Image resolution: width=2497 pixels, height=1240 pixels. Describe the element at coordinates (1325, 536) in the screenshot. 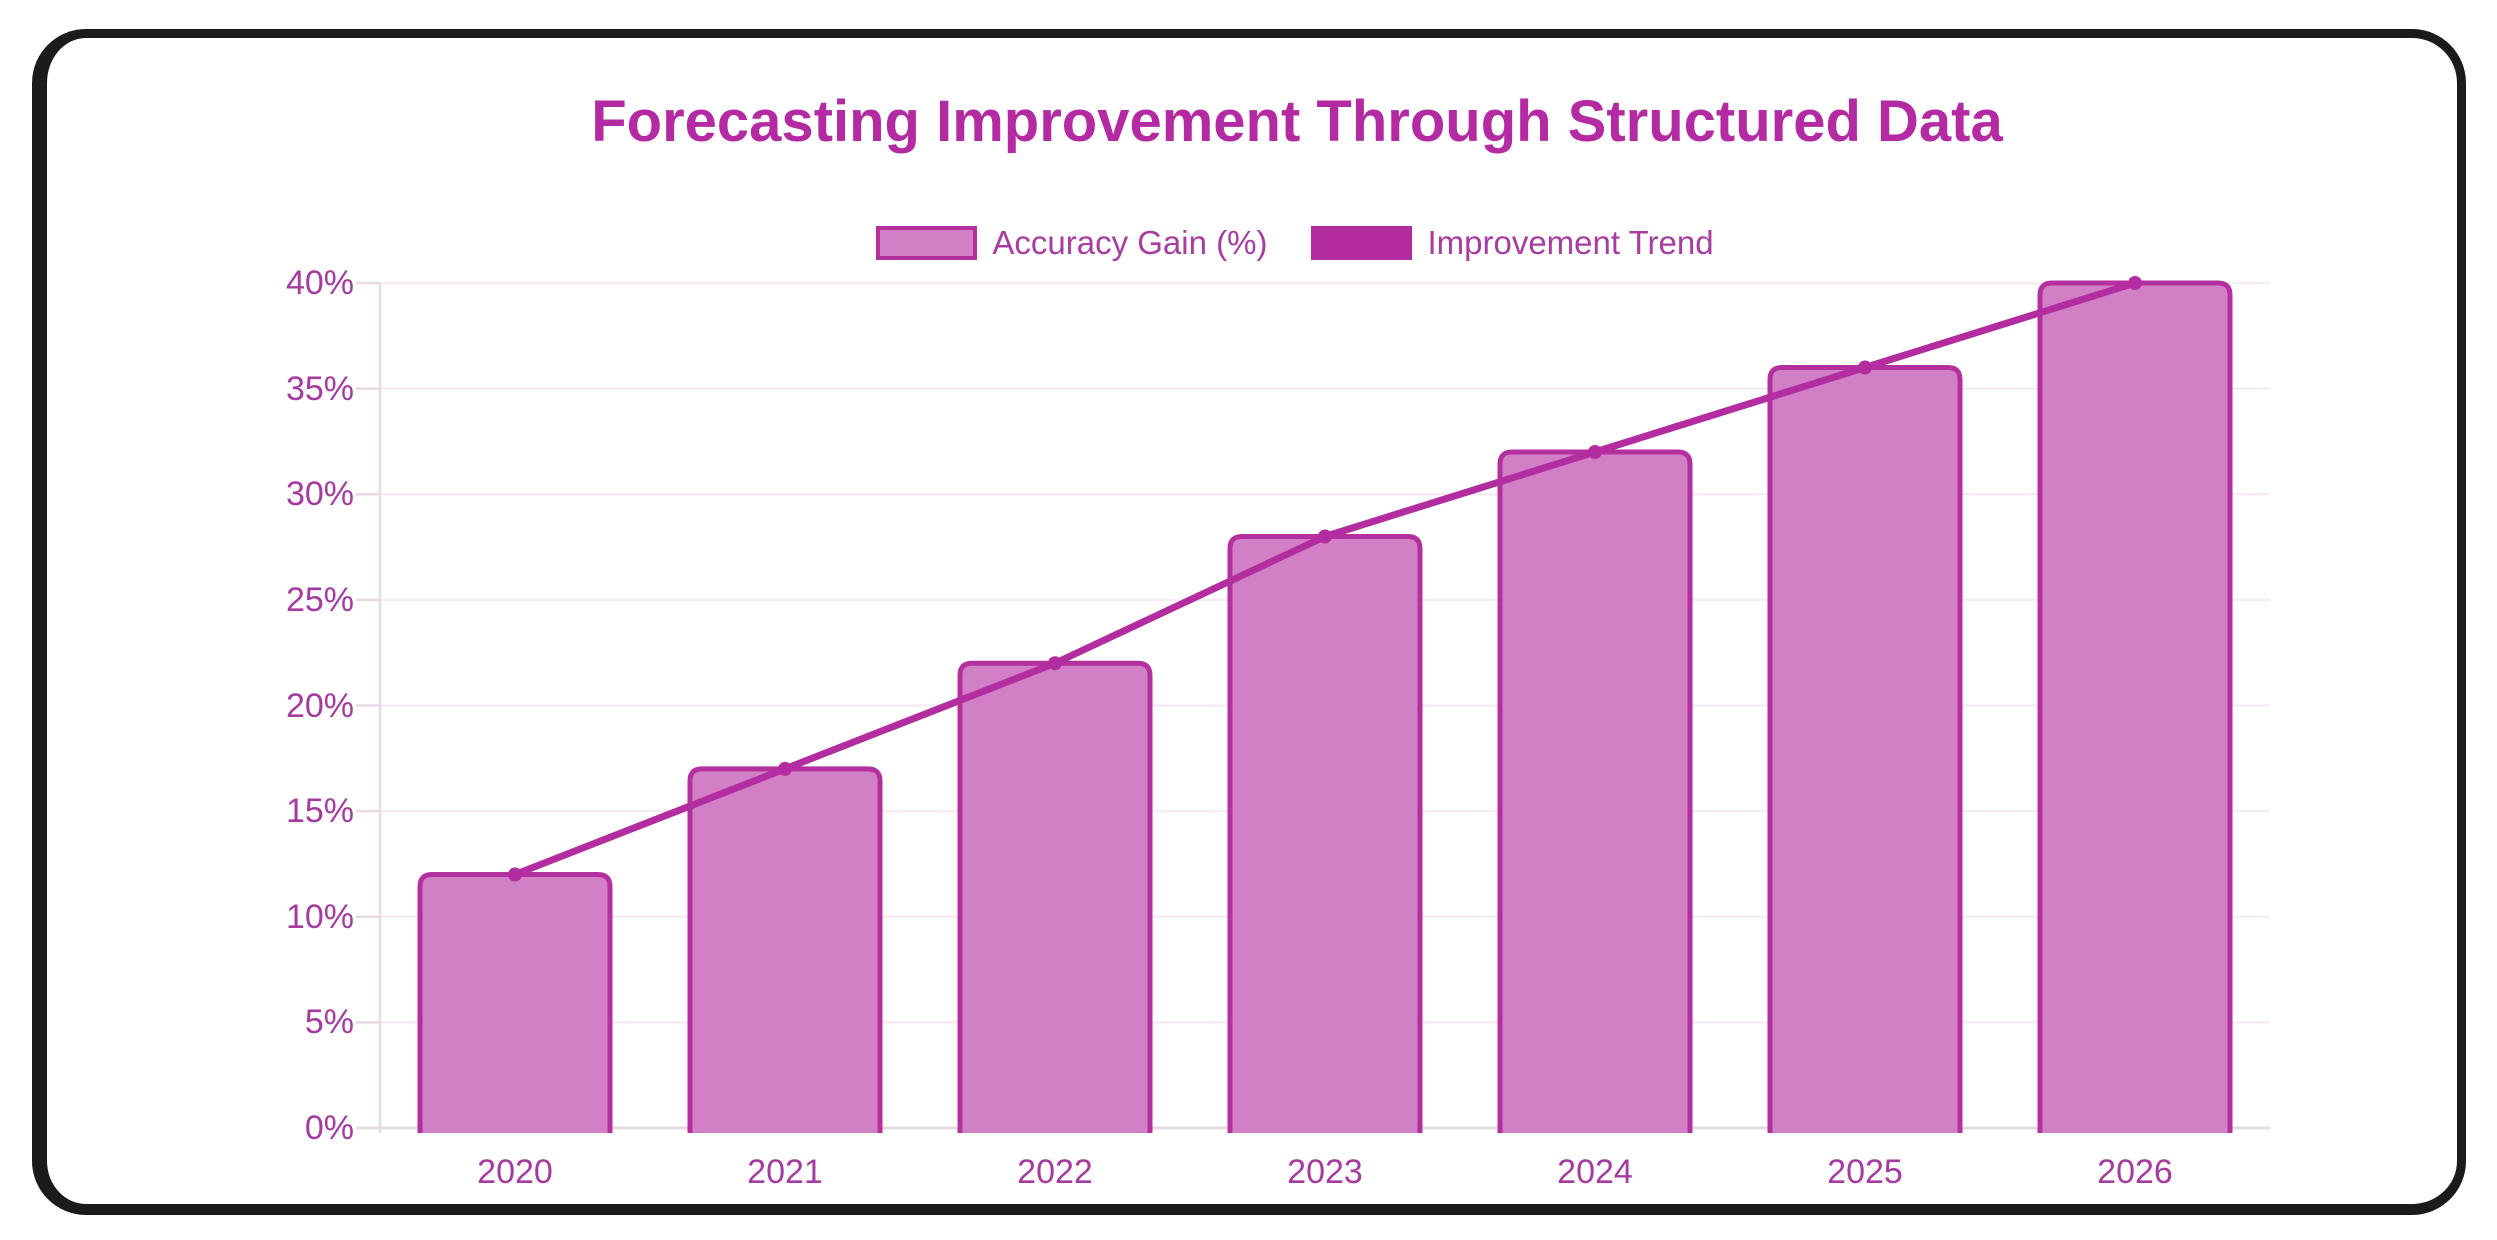

I see `point-2023` at that location.